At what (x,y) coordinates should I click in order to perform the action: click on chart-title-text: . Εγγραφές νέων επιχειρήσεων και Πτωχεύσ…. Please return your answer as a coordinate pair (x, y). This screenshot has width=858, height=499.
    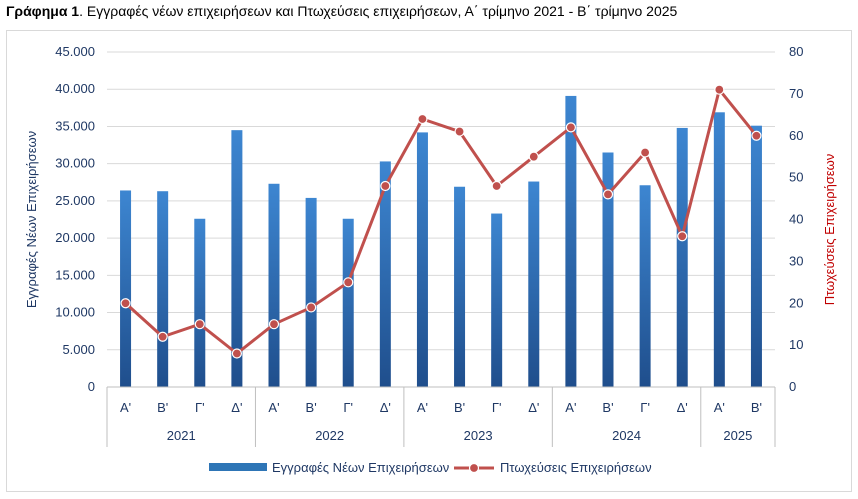
    Looking at the image, I should click on (378, 11).